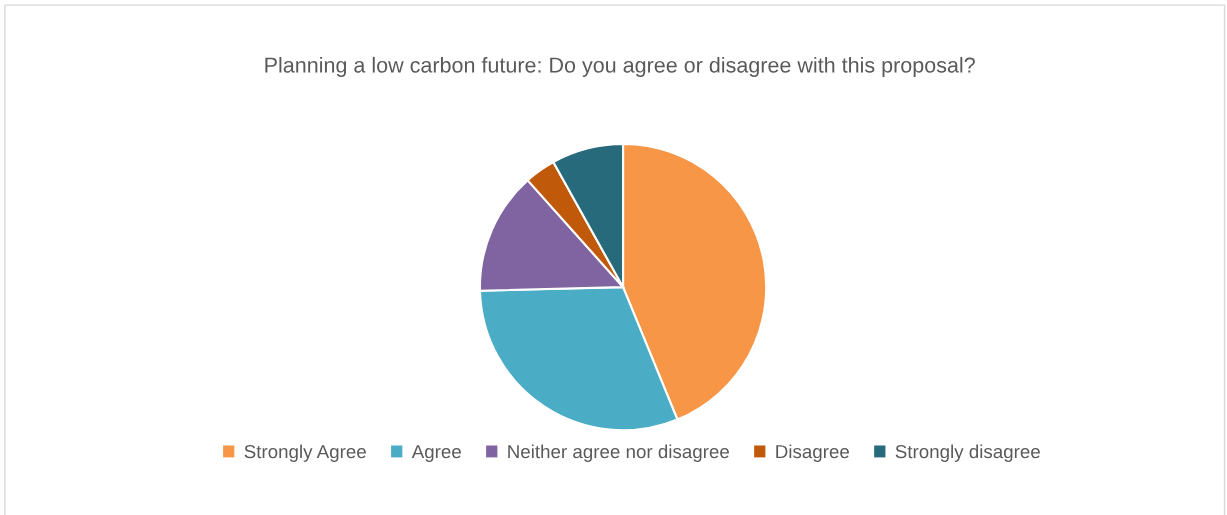  Describe the element at coordinates (812, 453) in the screenshot. I see `legend-label: Disagree` at that location.